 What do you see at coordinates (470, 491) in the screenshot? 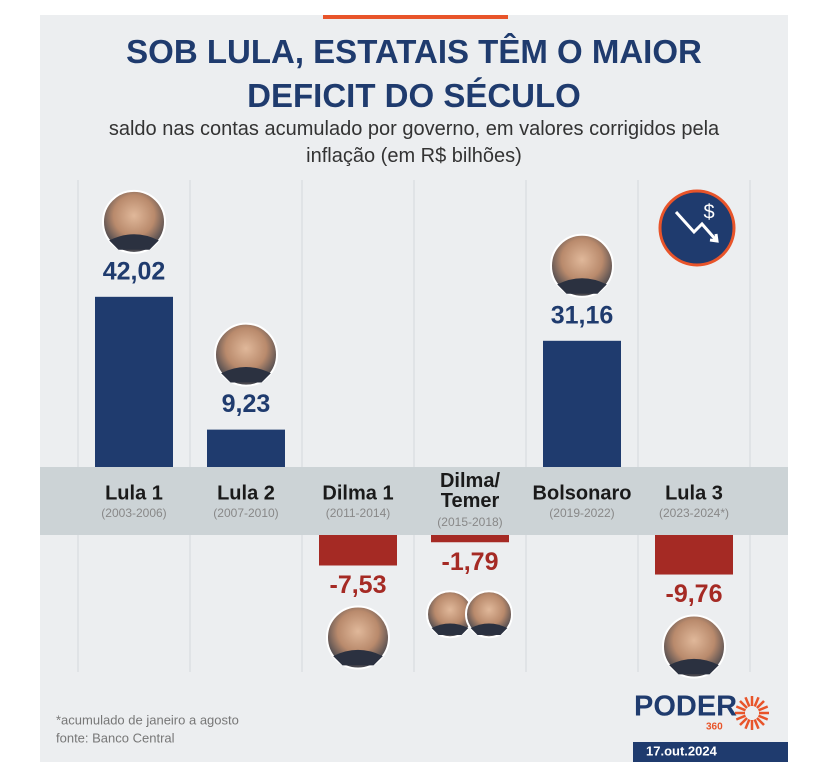
I see `category-label: Dilma/Temer` at bounding box center [470, 491].